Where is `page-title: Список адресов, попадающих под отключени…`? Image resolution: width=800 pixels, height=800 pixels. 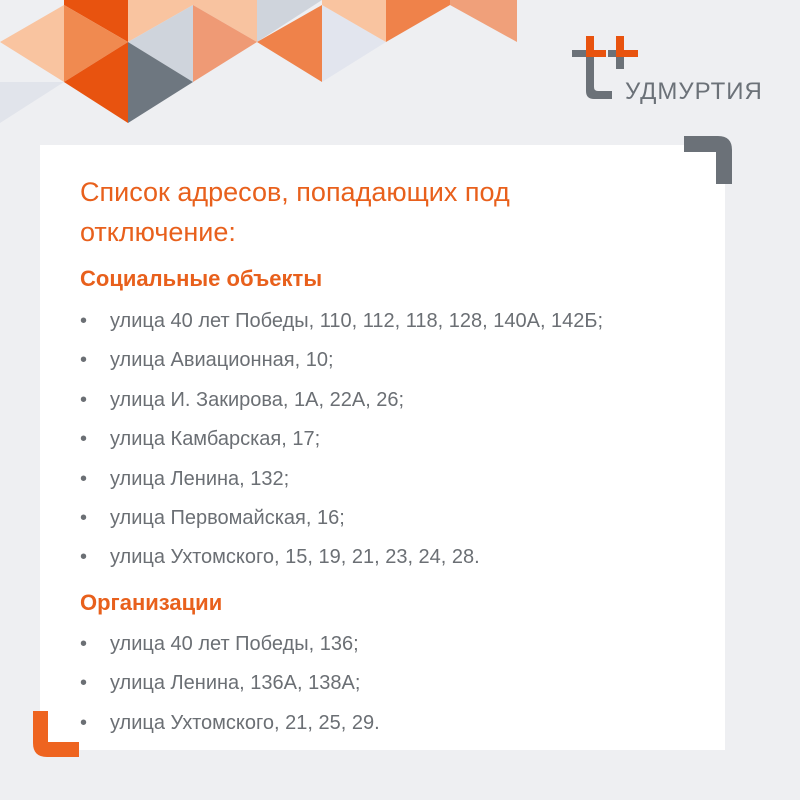
page-title: Список адресов, попадающих под отключени… is located at coordinates (295, 212).